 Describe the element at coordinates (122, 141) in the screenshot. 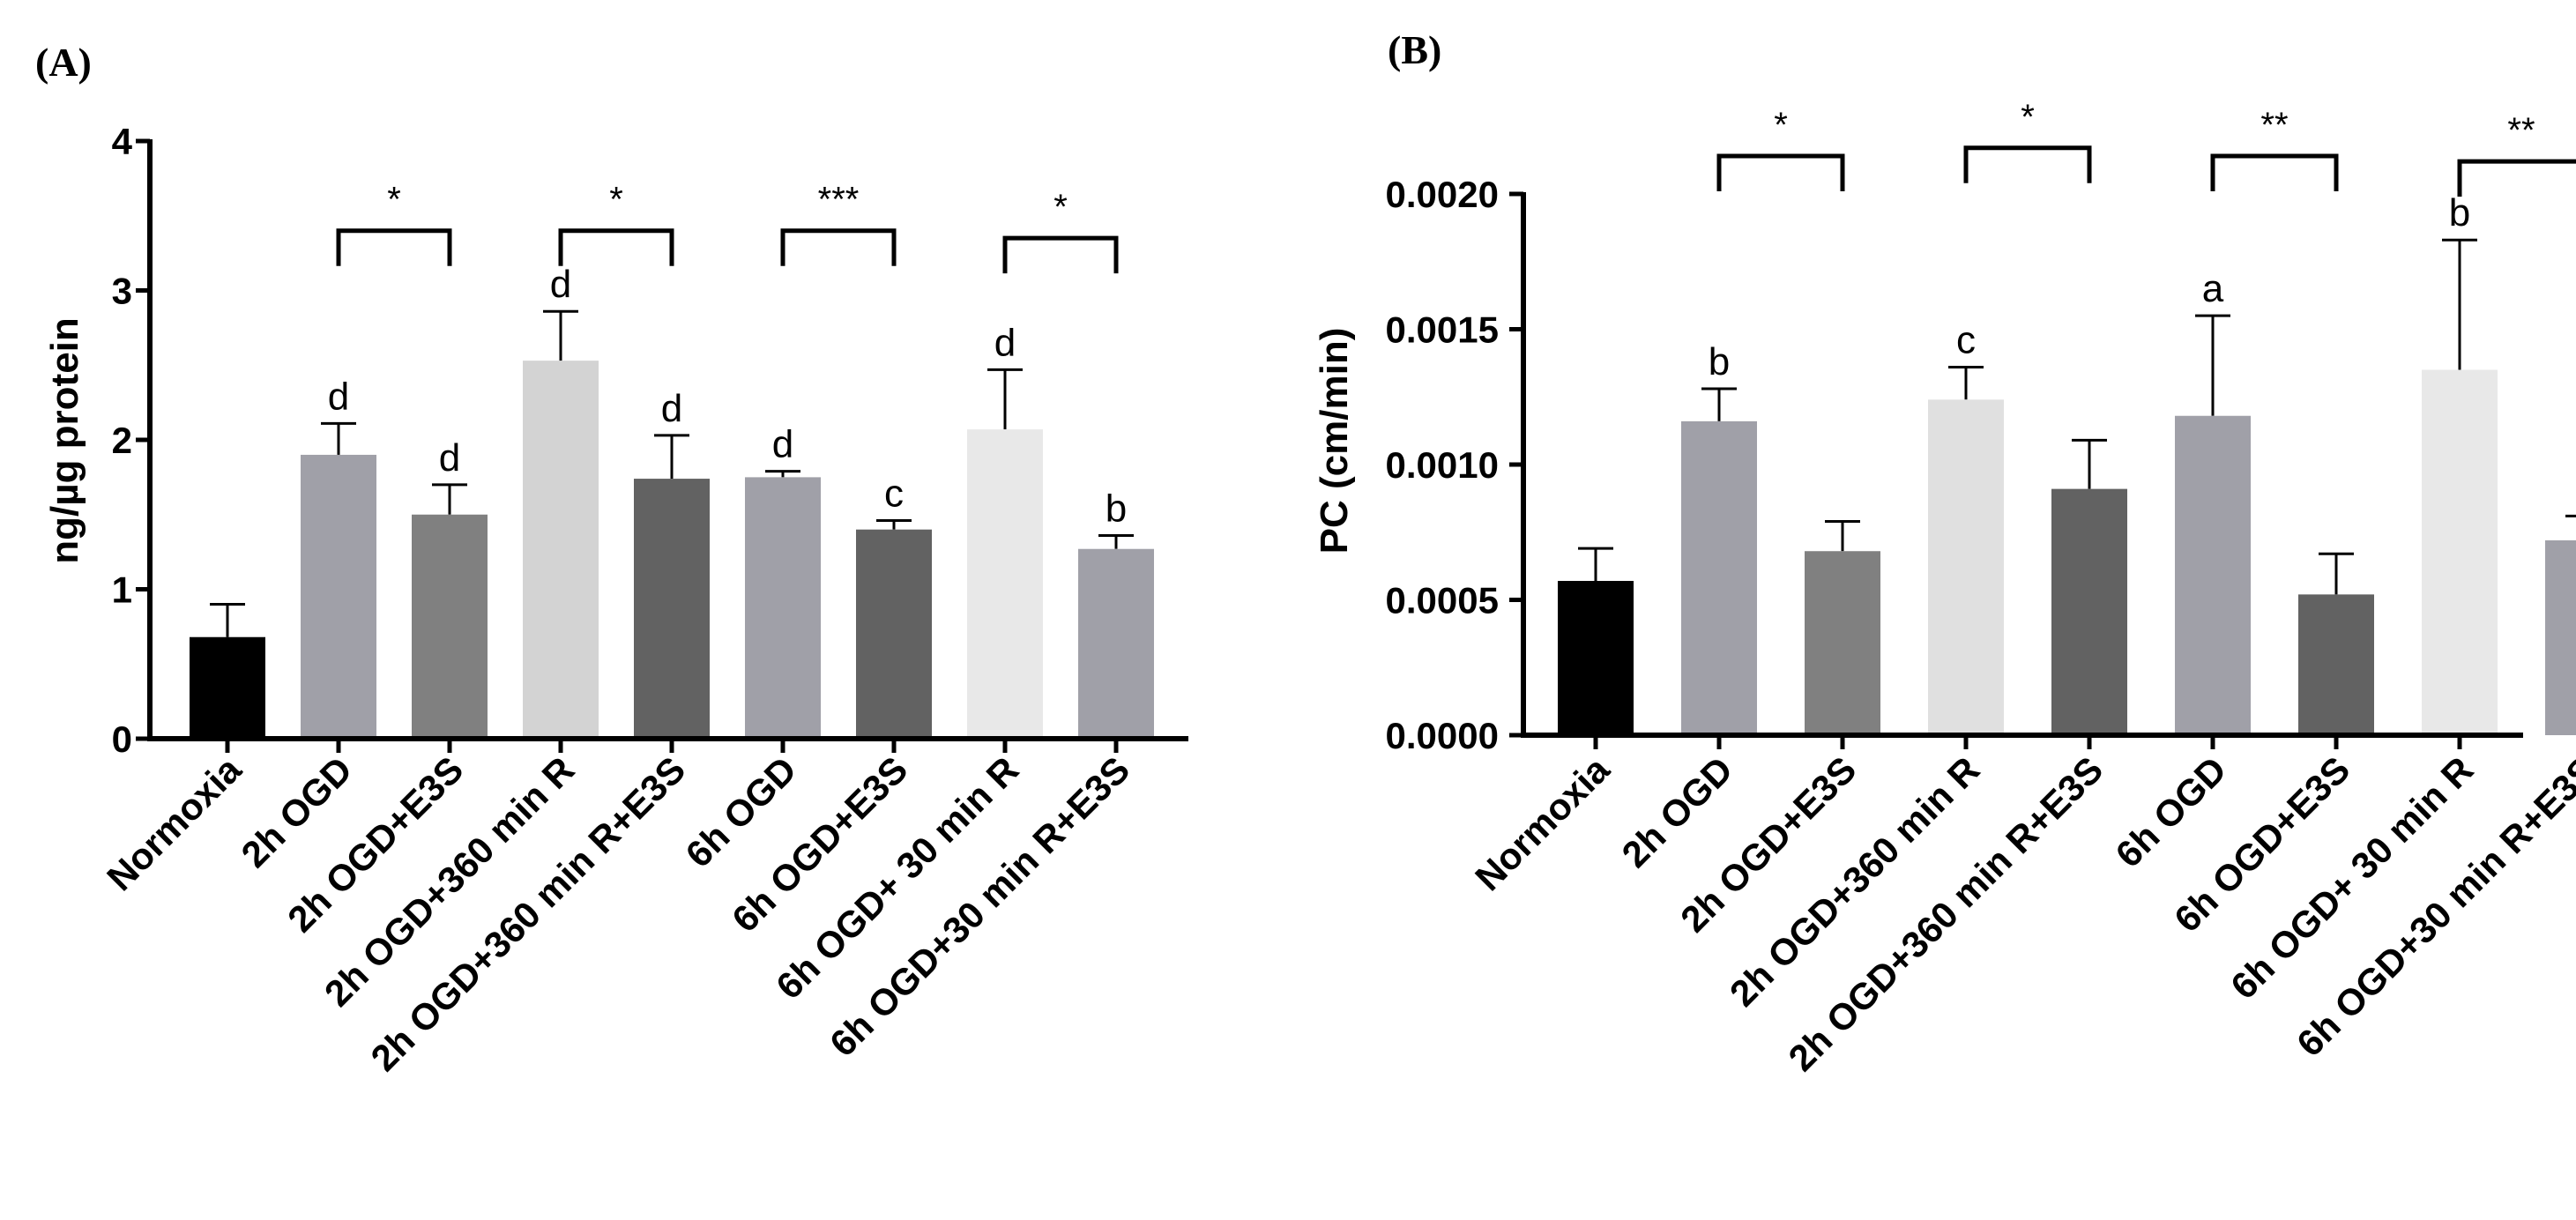

I see `y-tick-label: 4` at that location.